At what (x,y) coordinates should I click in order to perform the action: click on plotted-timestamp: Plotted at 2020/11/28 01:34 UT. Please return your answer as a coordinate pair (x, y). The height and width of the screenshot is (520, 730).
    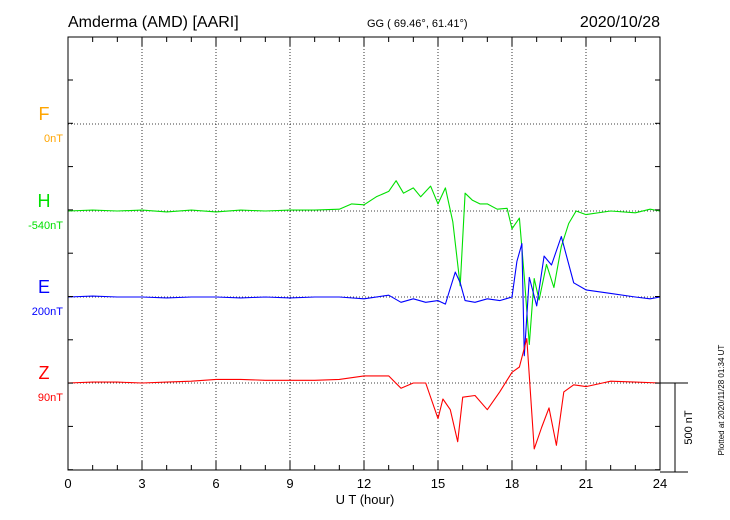
    Looking at the image, I should click on (721, 400).